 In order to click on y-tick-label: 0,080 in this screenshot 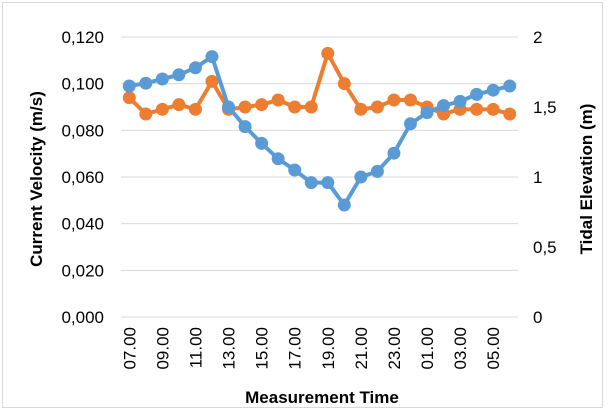, I will do `click(82, 130)`.